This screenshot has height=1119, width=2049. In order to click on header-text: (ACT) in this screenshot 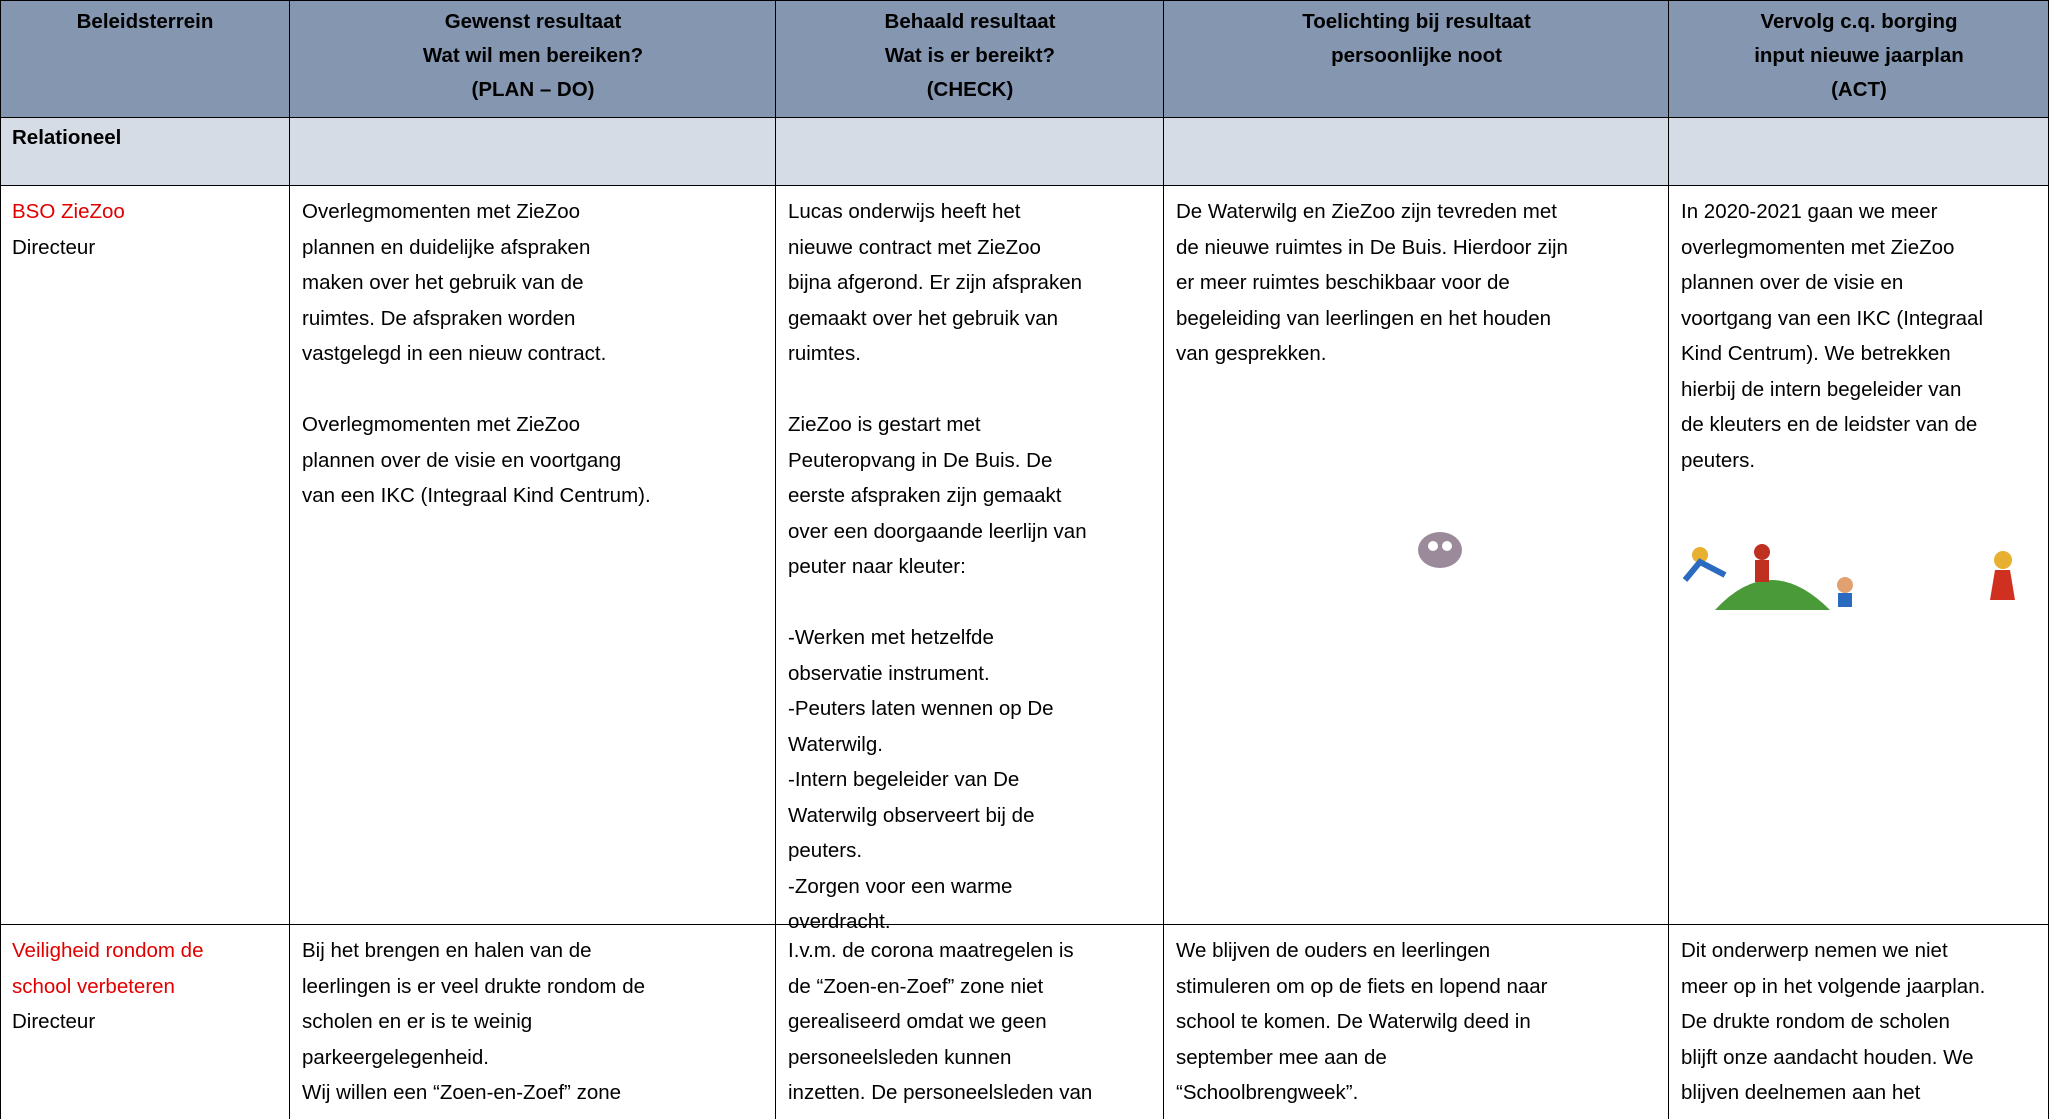, I will do `click(1859, 89)`.